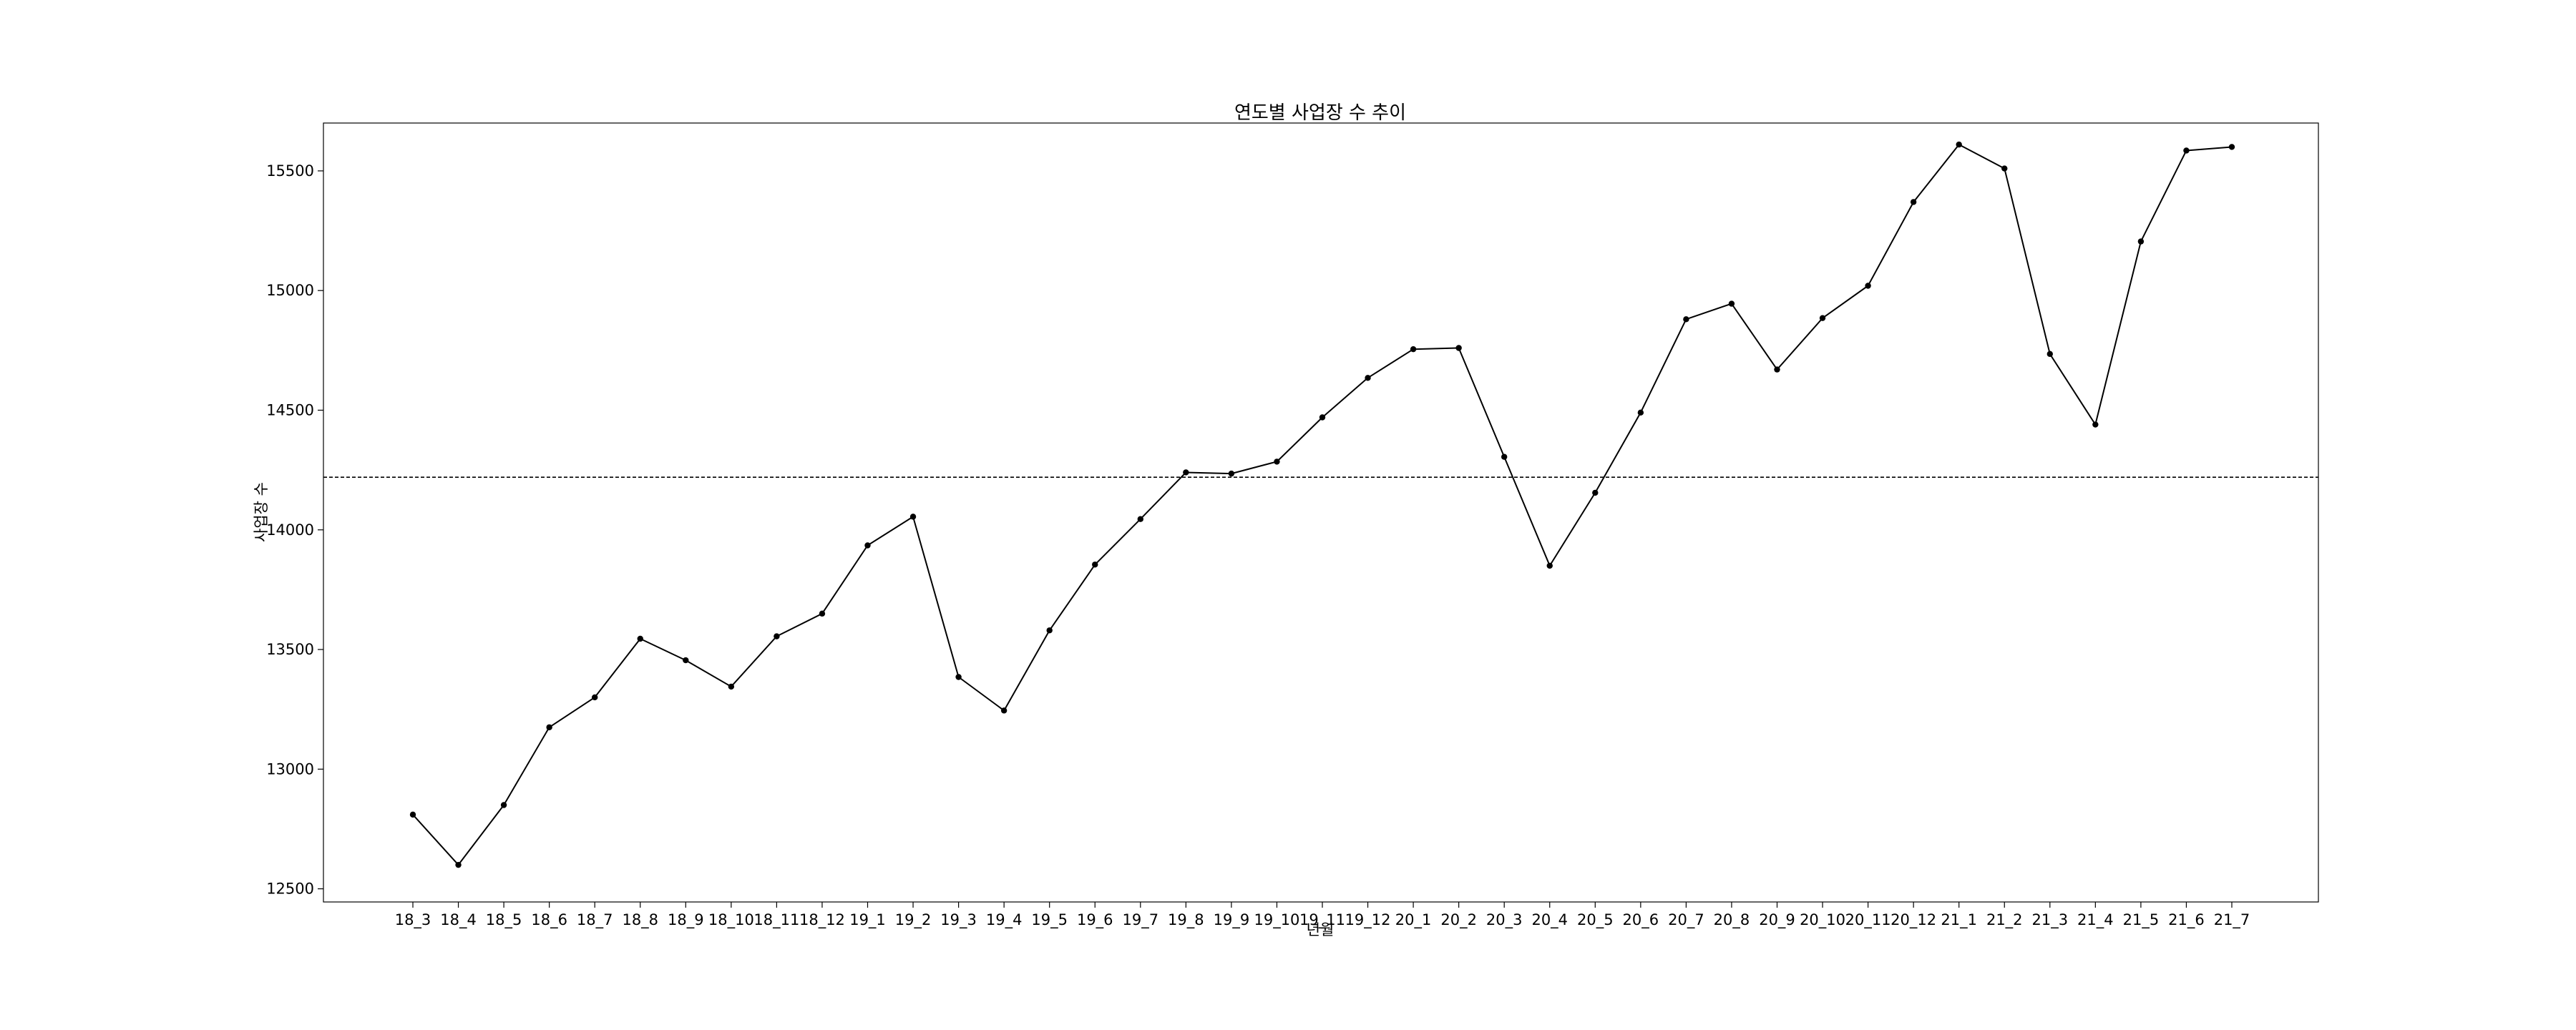 This screenshot has width=2576, height=1030. What do you see at coordinates (458, 920) in the screenshot?
I see `x-tick-label: 18_4` at bounding box center [458, 920].